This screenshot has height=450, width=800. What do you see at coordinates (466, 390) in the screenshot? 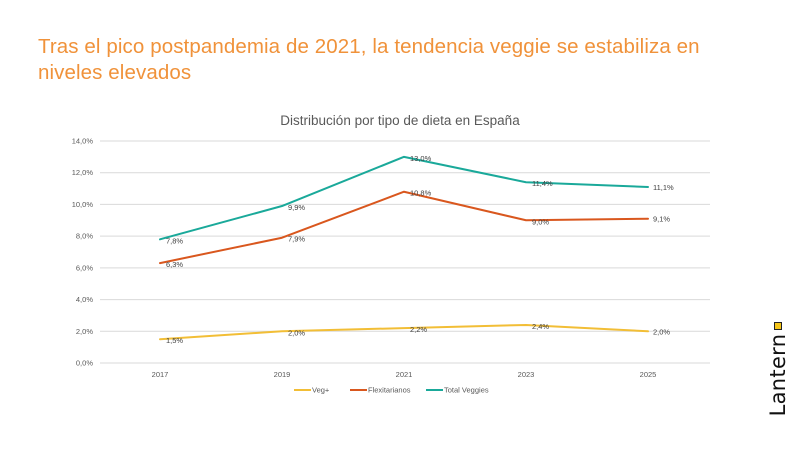
I see `legend-label: Total Veggies` at bounding box center [466, 390].